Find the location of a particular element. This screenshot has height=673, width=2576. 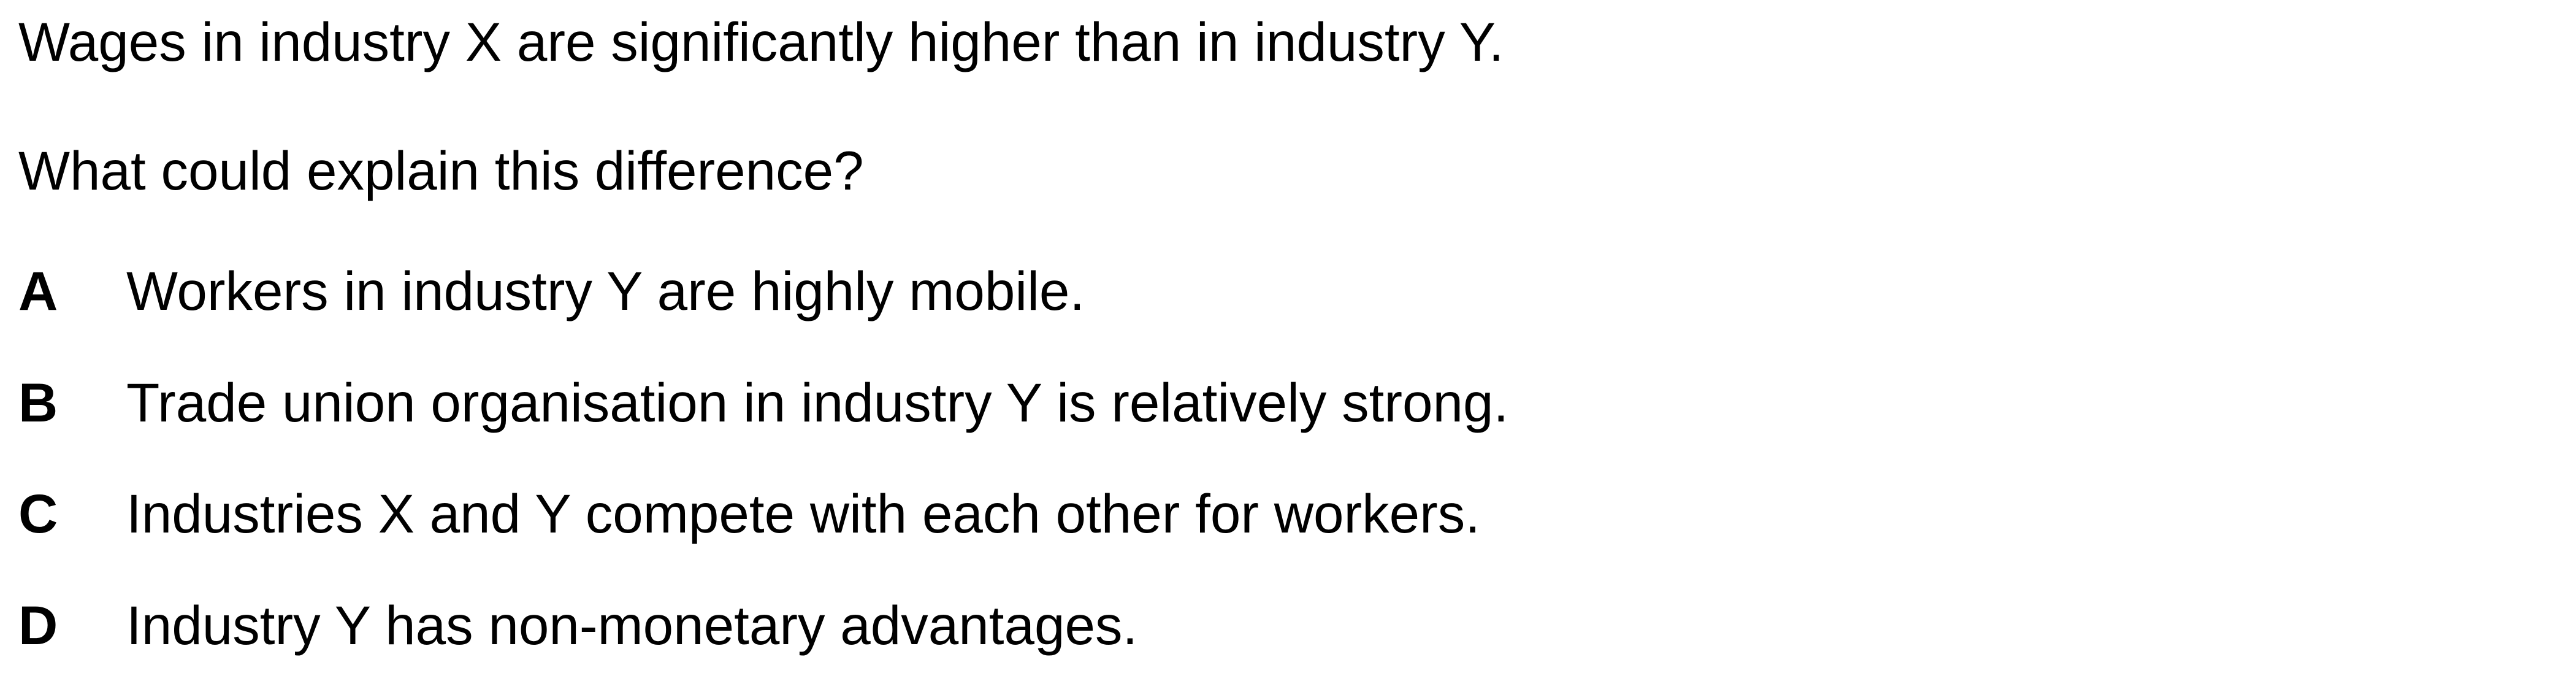

option-letter: B is located at coordinates (38, 403).